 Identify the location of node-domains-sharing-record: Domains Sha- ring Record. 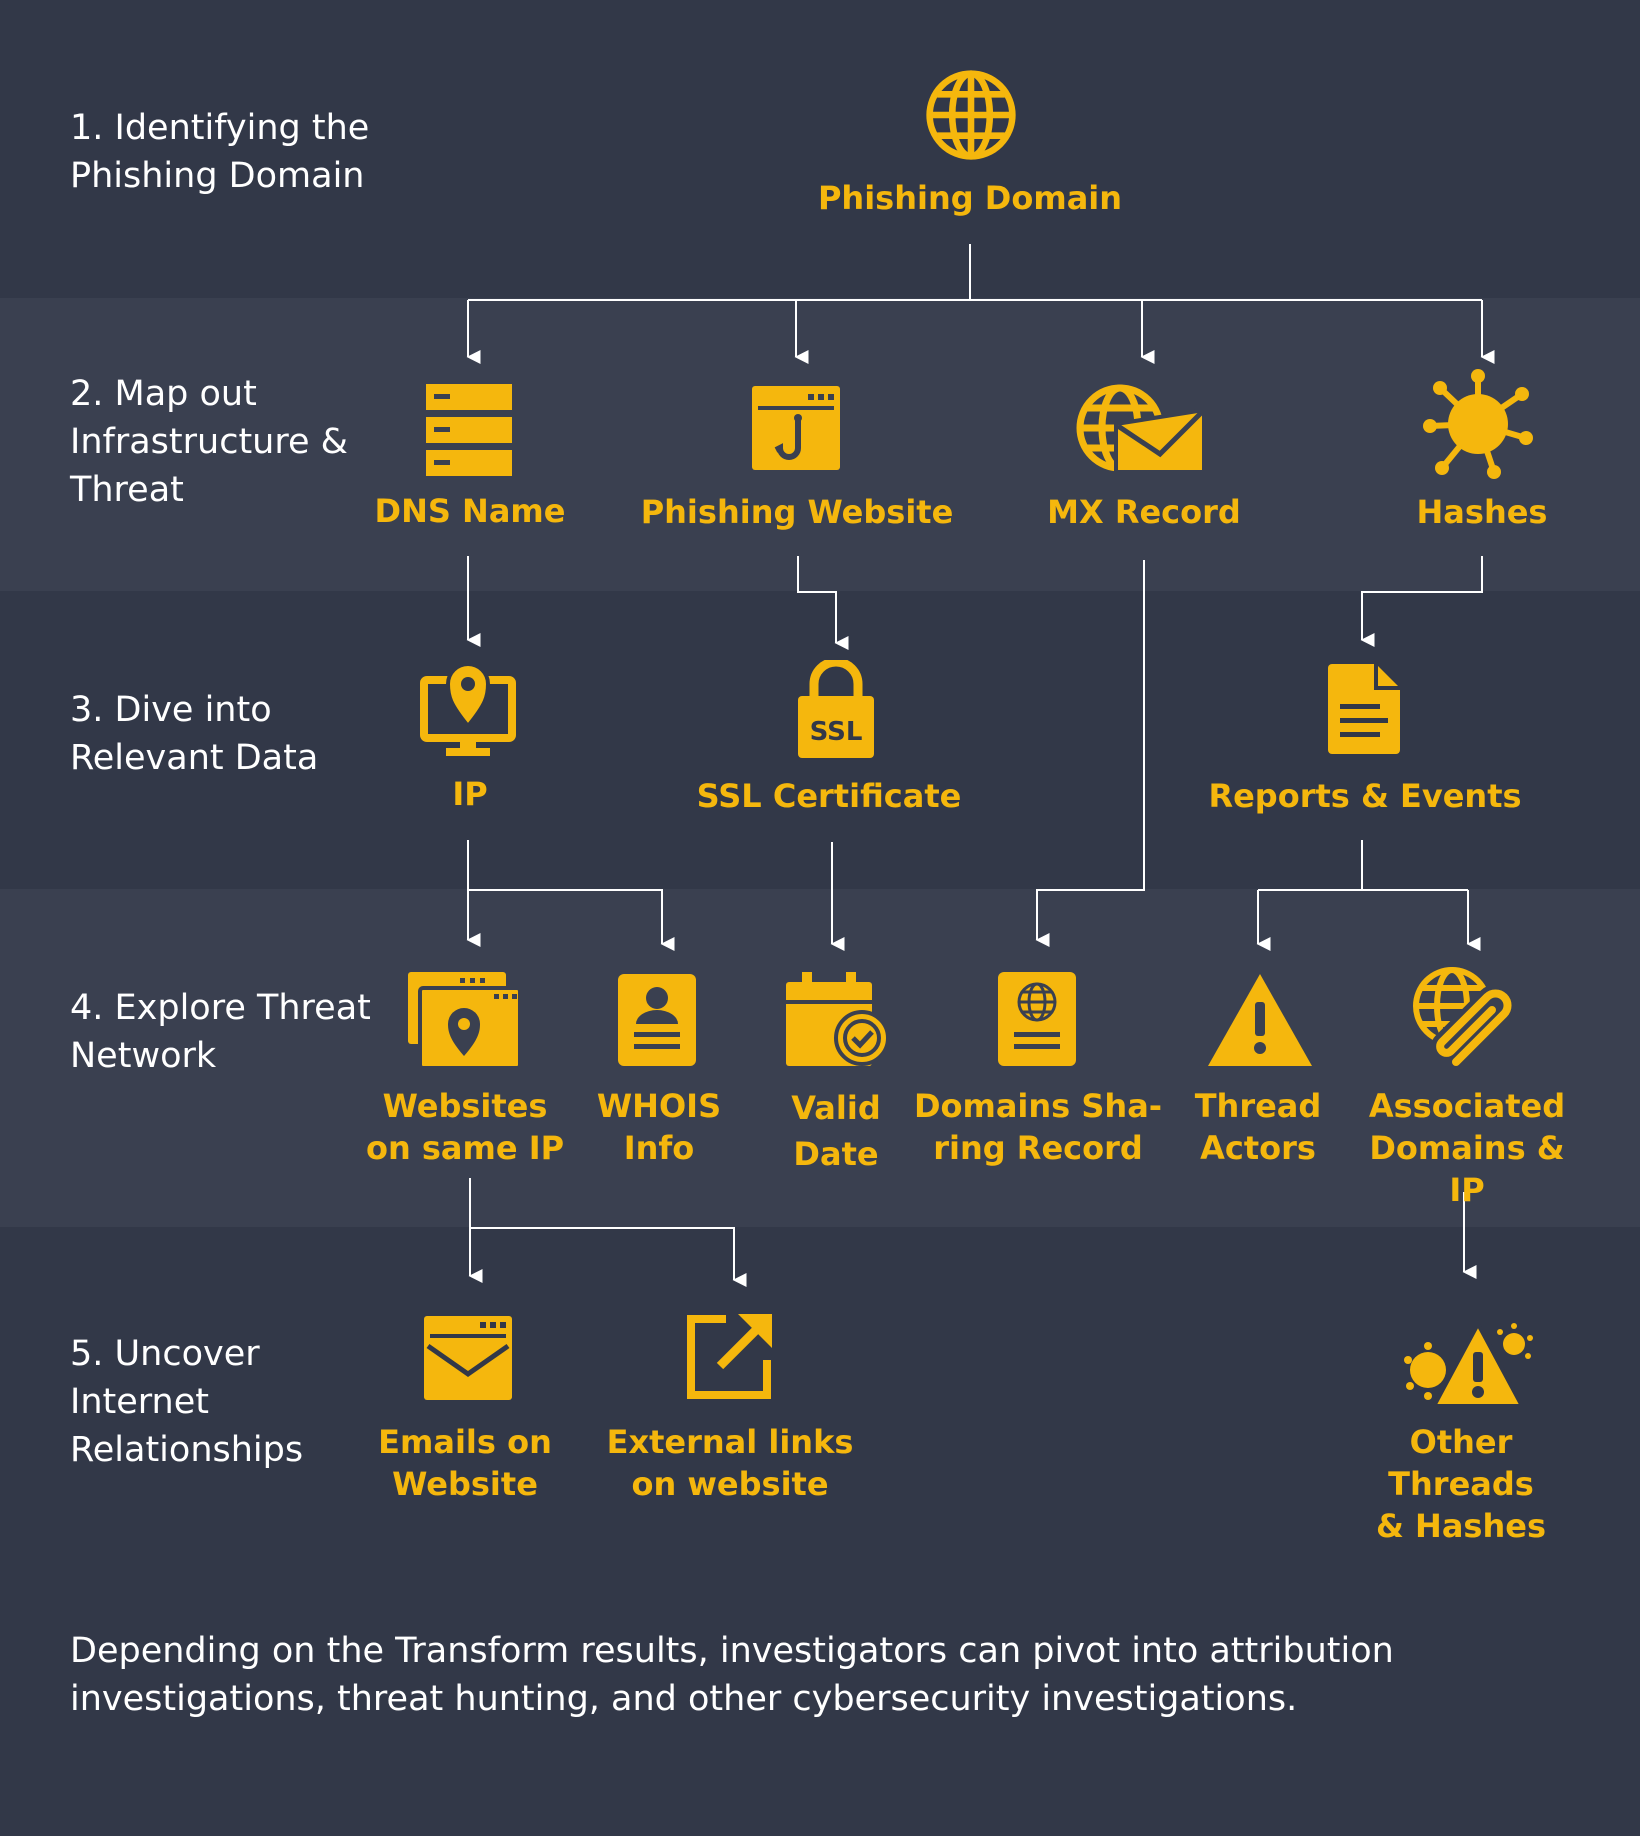
(1038, 1127).